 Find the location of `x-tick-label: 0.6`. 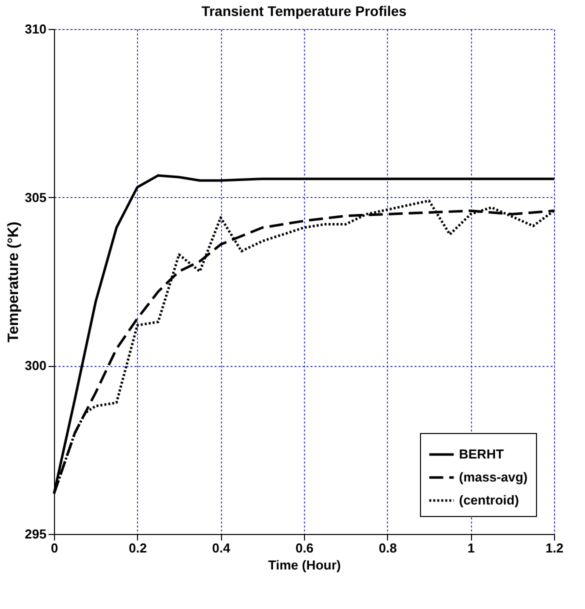

x-tick-label: 0.6 is located at coordinates (304, 548).